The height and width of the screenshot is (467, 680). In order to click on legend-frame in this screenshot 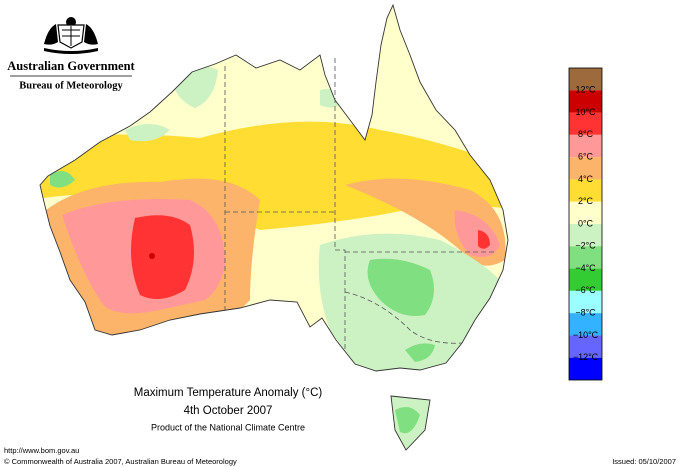, I will do `click(585, 224)`.